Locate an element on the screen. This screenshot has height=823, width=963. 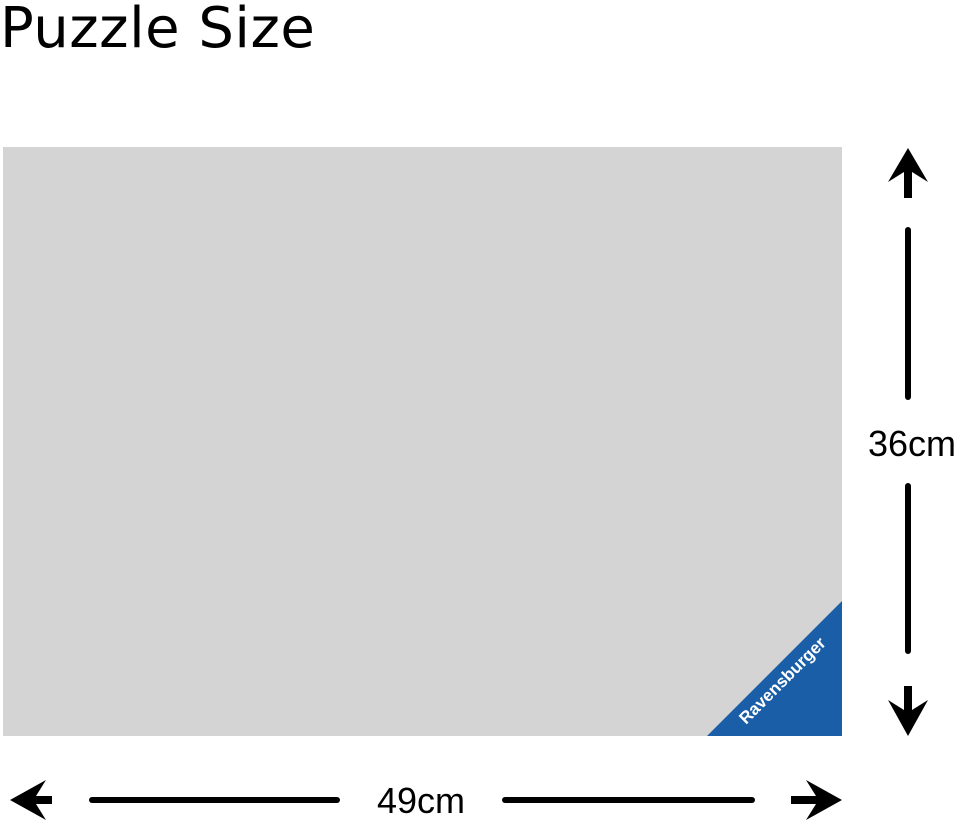
width-dimension: 49cm is located at coordinates (426, 800).